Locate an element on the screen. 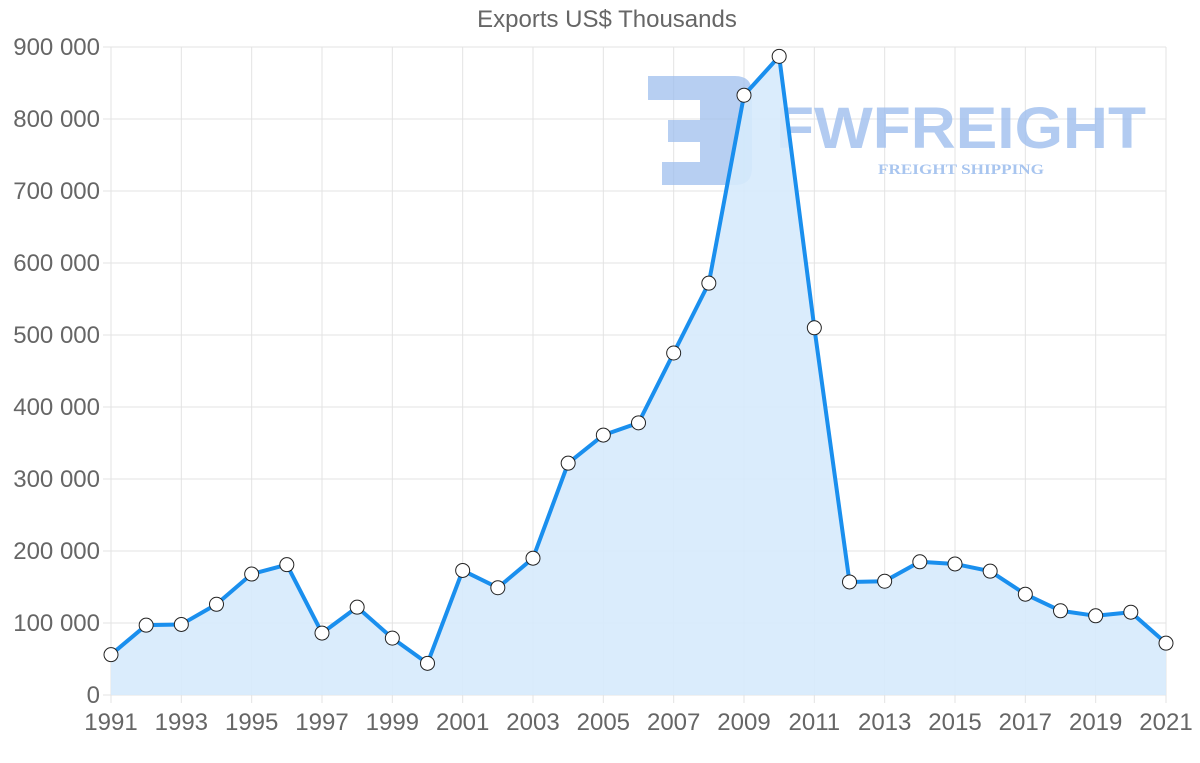 This screenshot has height=763, width=1200. y-tick-label: 100 000 is located at coordinates (56, 623).